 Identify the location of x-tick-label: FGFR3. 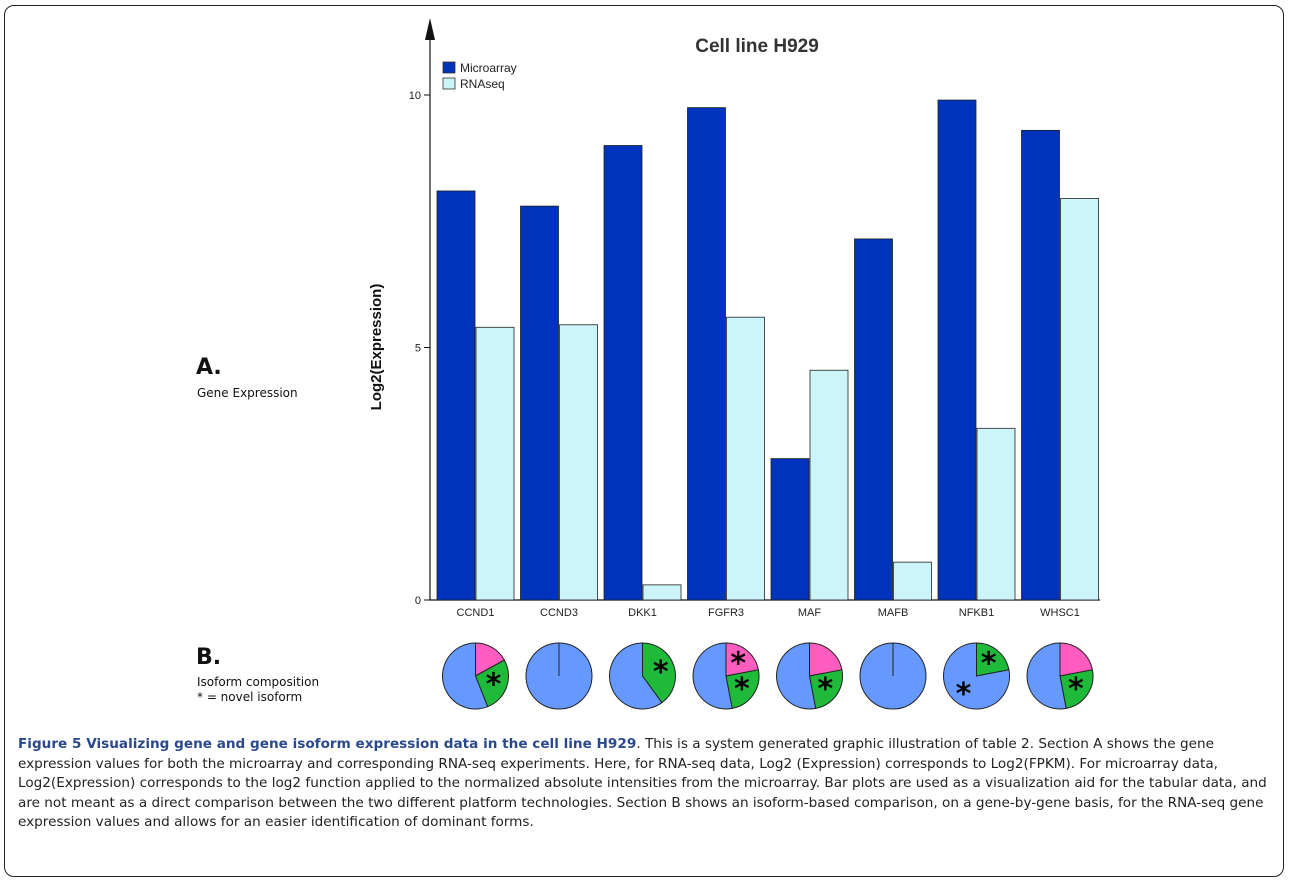
(726, 613).